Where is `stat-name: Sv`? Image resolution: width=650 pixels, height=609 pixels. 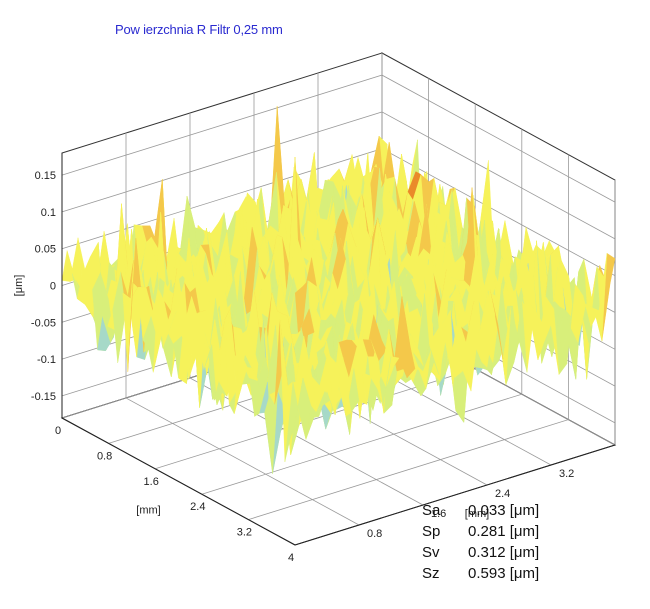 stat-name: Sv is located at coordinates (431, 552).